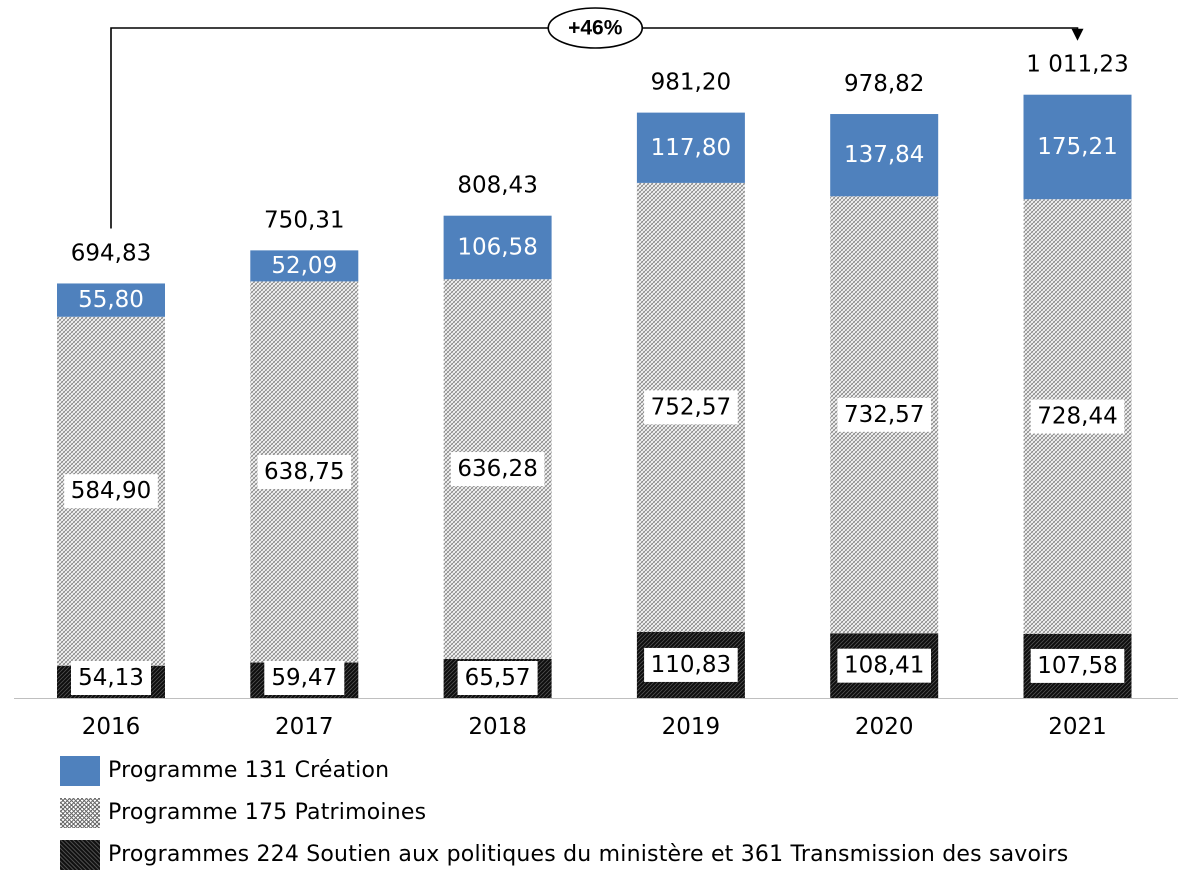 This screenshot has width=1189, height=894. I want to click on label-programme-175-2017: 638,75, so click(304, 472).